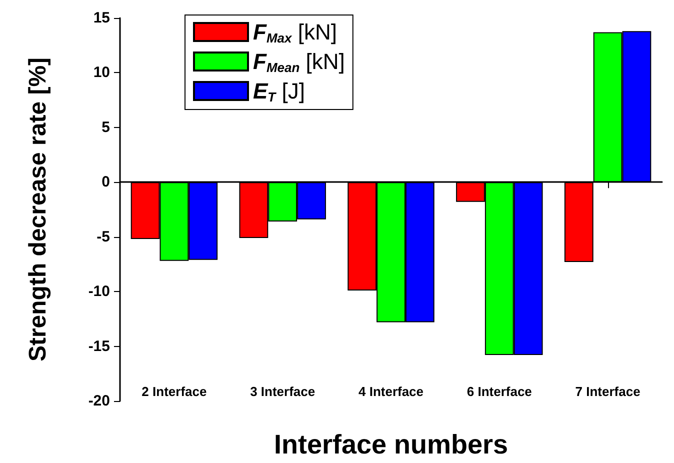 Image resolution: width=674 pixels, height=463 pixels. I want to click on y-axis-title: Strength decrease rate [%], so click(38, 209).